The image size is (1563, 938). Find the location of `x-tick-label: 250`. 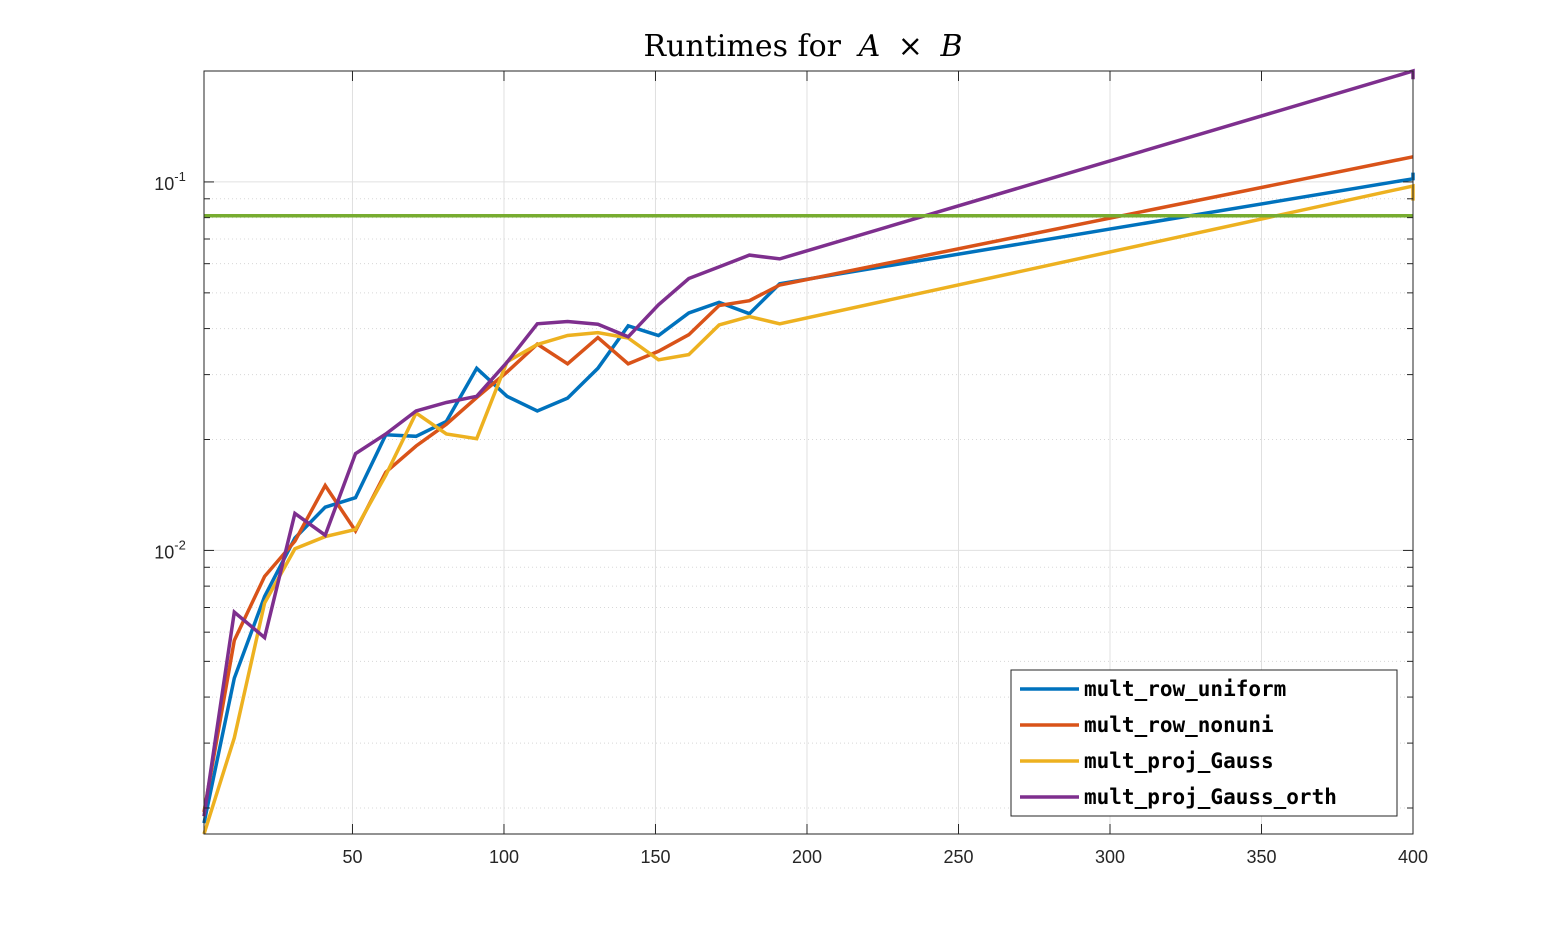

x-tick-label: 250 is located at coordinates (958, 857).